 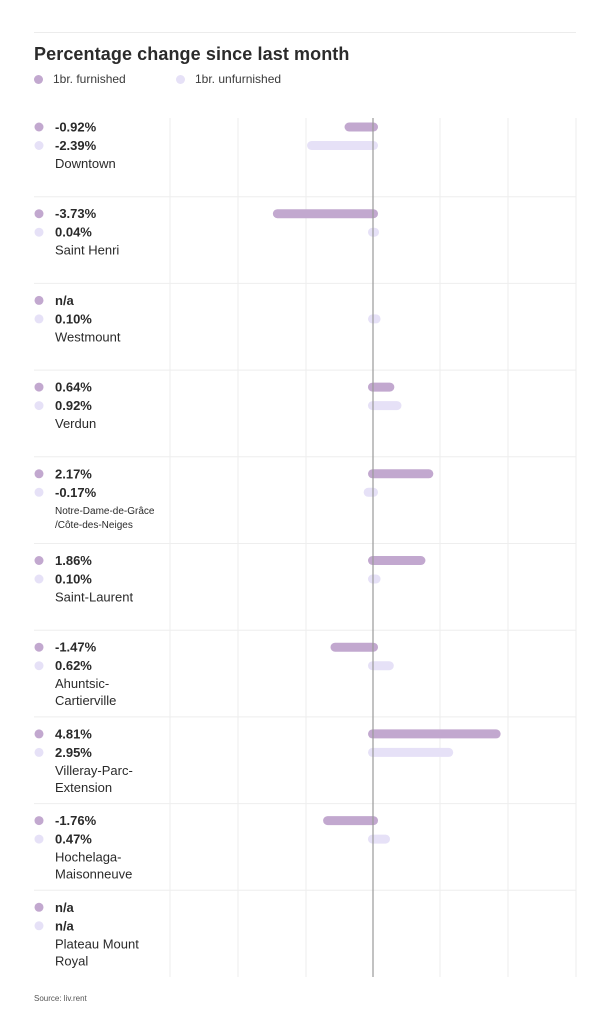 What do you see at coordinates (83, 787) in the screenshot?
I see `category-label: Extension` at bounding box center [83, 787].